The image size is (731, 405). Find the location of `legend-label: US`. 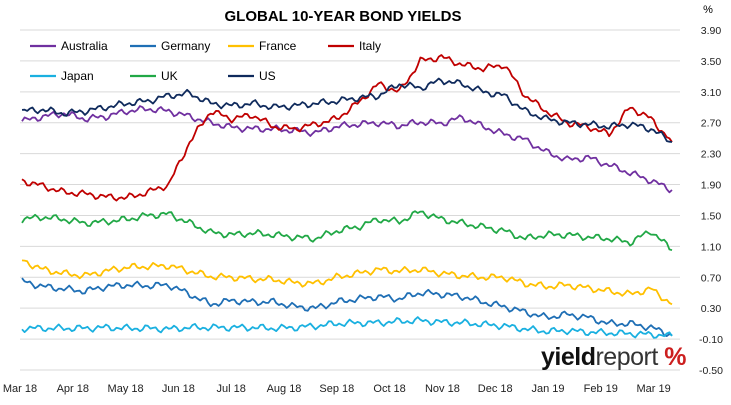

legend-label: US is located at coordinates (267, 76).